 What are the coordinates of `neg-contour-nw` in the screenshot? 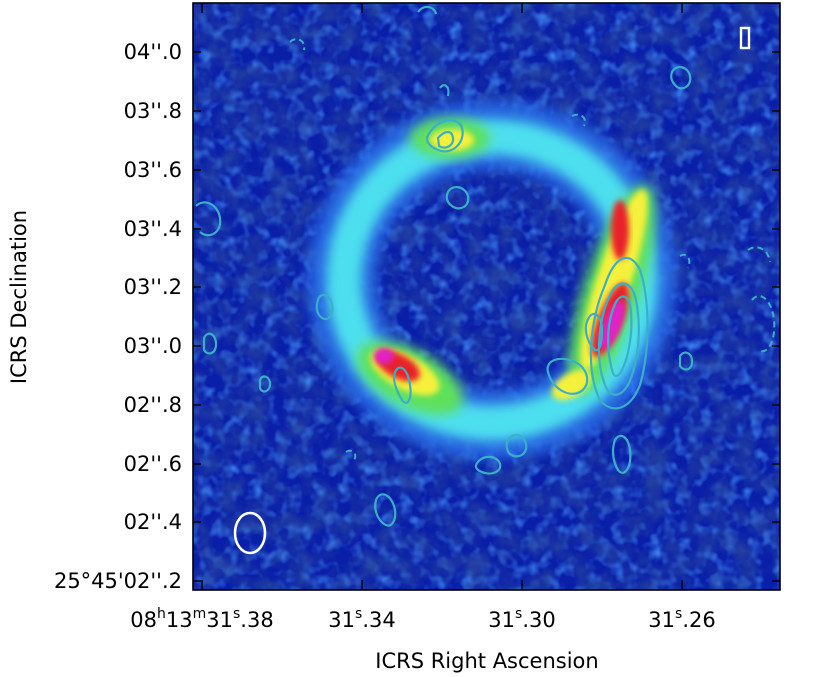 It's located at (297, 44).